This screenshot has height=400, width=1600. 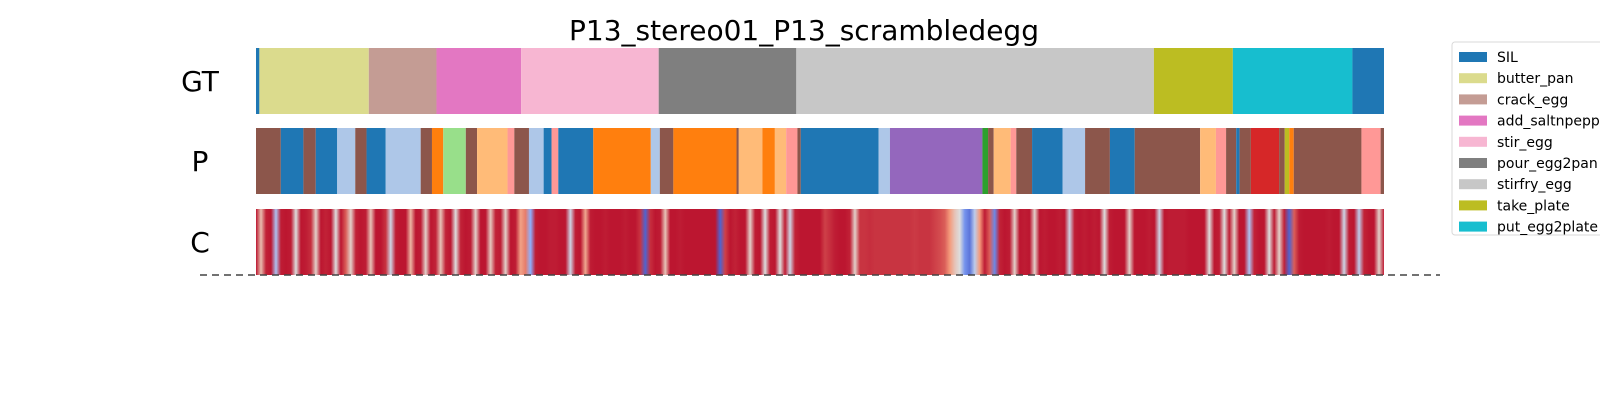 What do you see at coordinates (1507, 58) in the screenshot?
I see `legend-label: SIL` at bounding box center [1507, 58].